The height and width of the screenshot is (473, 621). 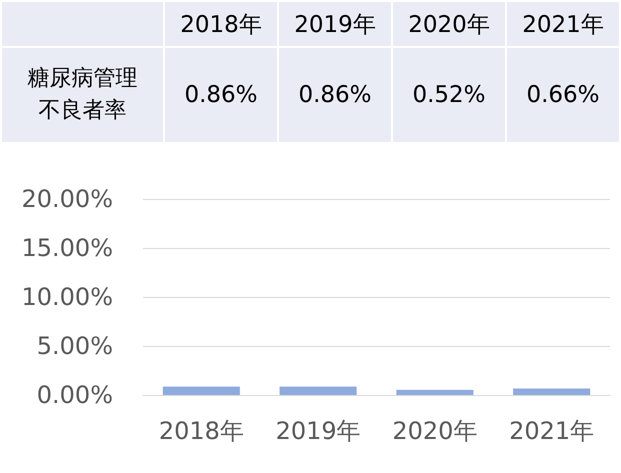 What do you see at coordinates (221, 25) in the screenshot?
I see `category-label: 2018年` at bounding box center [221, 25].